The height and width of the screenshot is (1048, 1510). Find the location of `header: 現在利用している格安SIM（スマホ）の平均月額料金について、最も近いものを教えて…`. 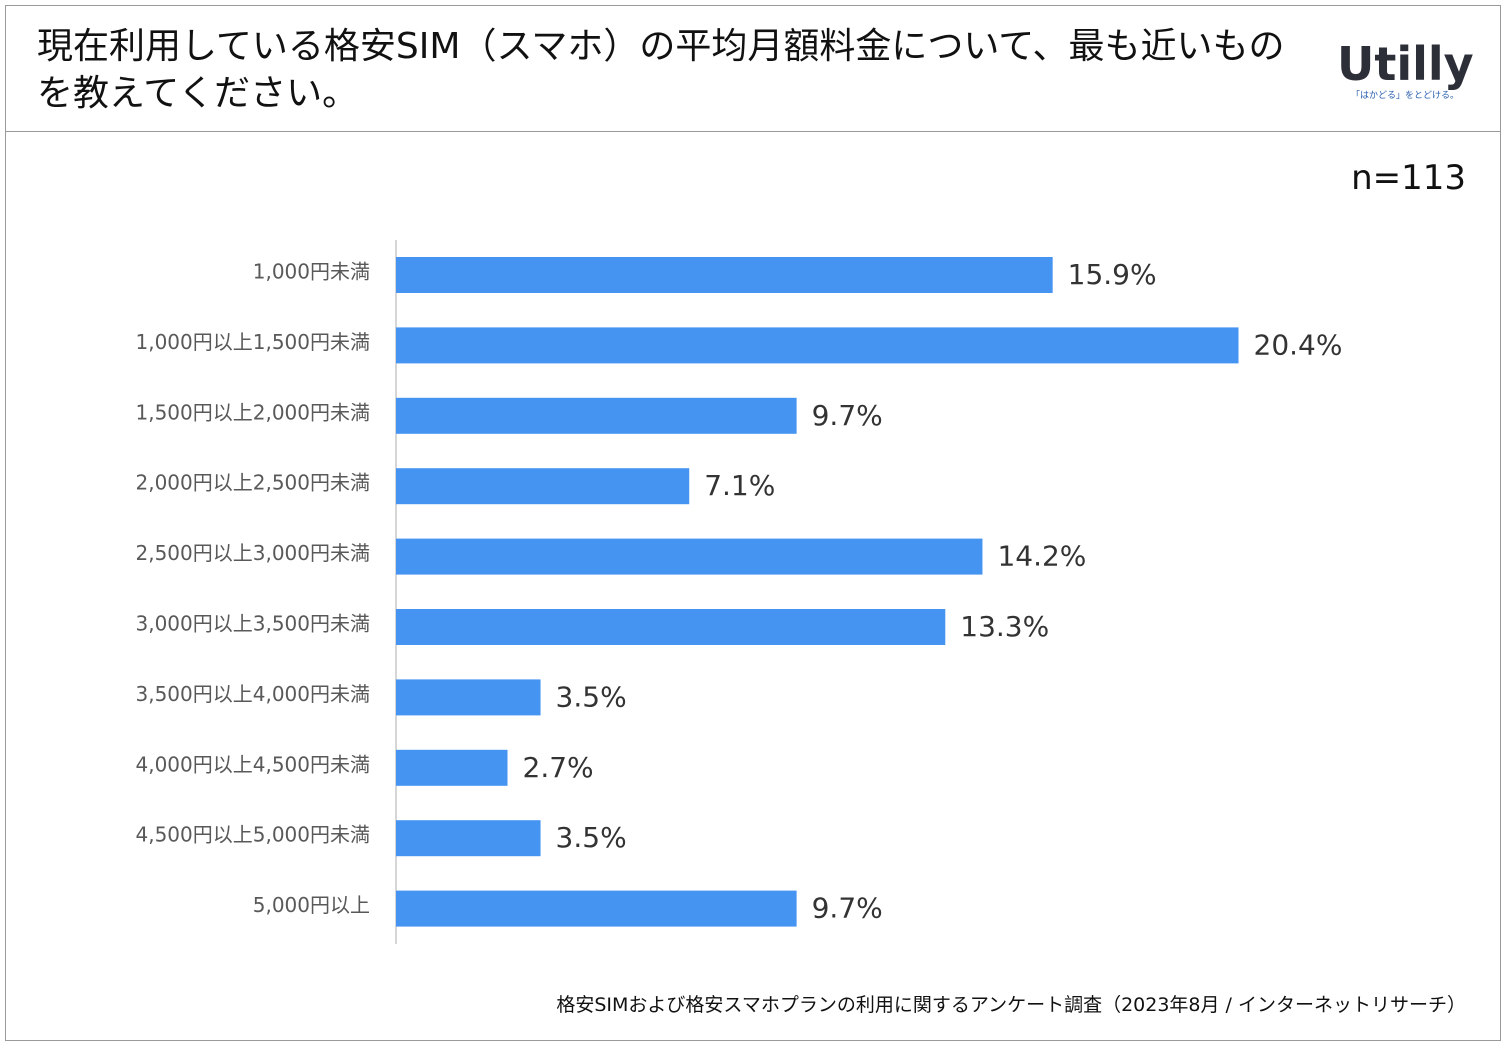

header: 現在利用している格安SIM（スマホ）の平均月額料金について、最も近いものを教えて… is located at coordinates (753, 68).